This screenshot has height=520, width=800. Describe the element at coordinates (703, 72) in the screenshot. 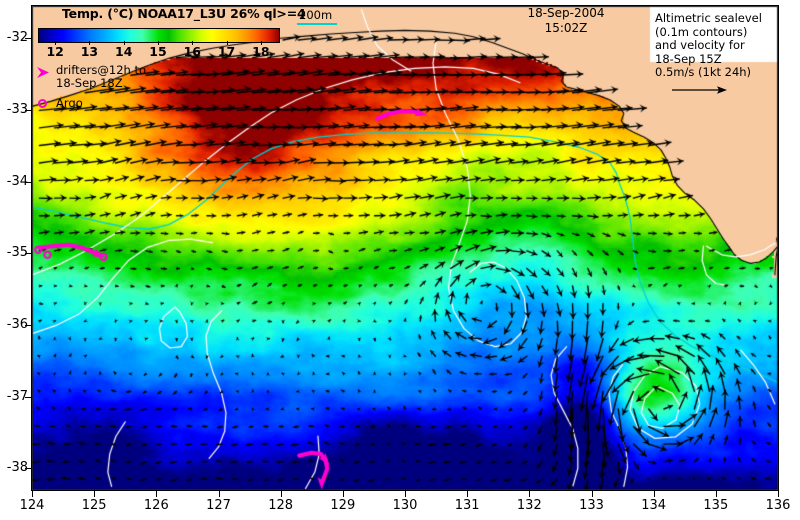

I see `altimetry-line-5: 0.5m/s (1kt 24h)` at that location.